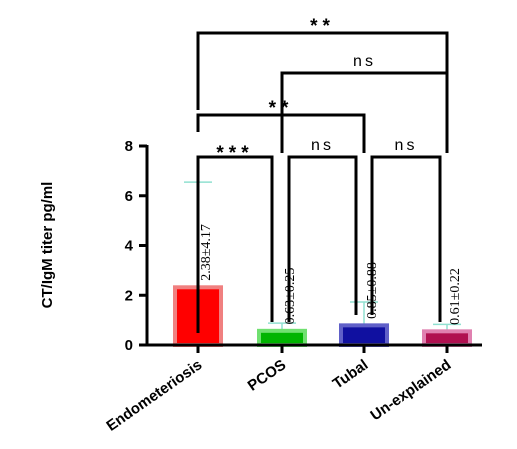 This screenshot has width=517, height=449. What do you see at coordinates (234, 153) in the screenshot?
I see `significance-label: ***` at bounding box center [234, 153].